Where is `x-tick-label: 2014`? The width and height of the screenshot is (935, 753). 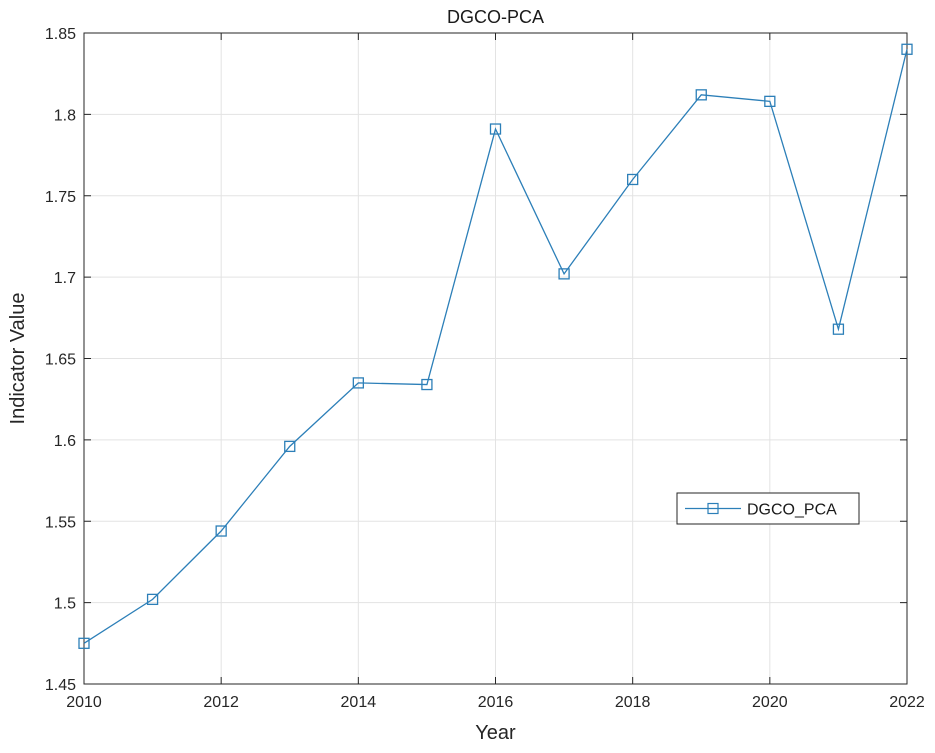
x-tick-label: 2014 is located at coordinates (359, 702).